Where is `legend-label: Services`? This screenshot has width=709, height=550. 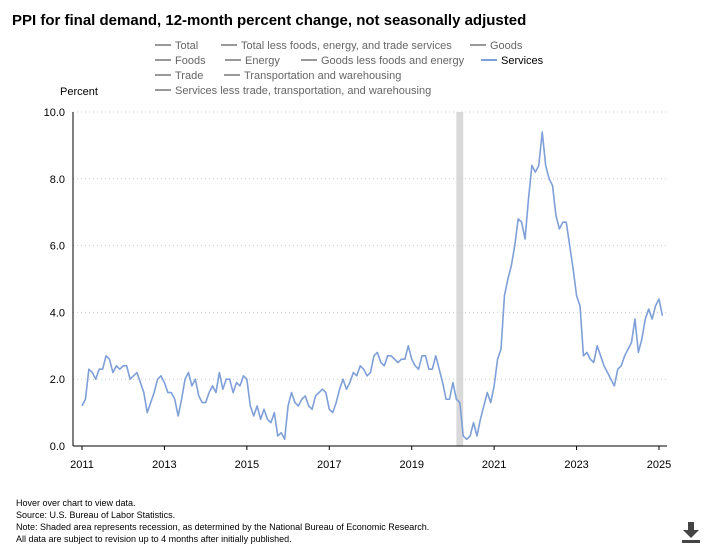
legend-label: Services is located at coordinates (522, 61).